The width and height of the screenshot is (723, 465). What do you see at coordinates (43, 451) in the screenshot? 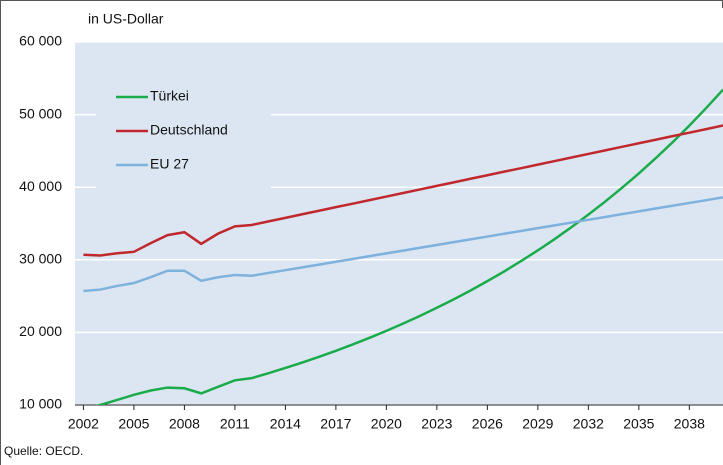
I see `source: Quelle: OECD.` at bounding box center [43, 451].